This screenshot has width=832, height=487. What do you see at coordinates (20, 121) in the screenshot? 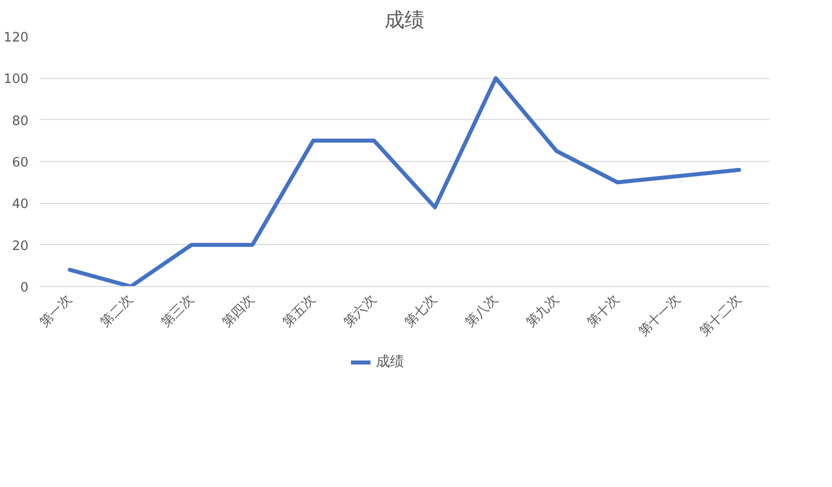
I see `y-tick-label: 80` at bounding box center [20, 121].